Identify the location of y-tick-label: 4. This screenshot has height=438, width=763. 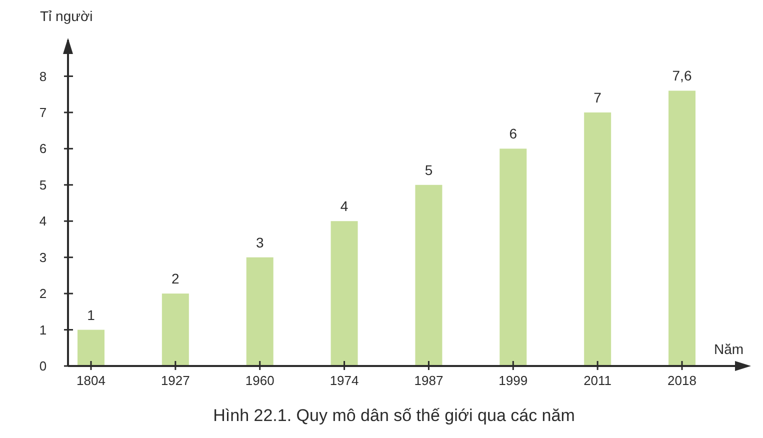
(43, 221).